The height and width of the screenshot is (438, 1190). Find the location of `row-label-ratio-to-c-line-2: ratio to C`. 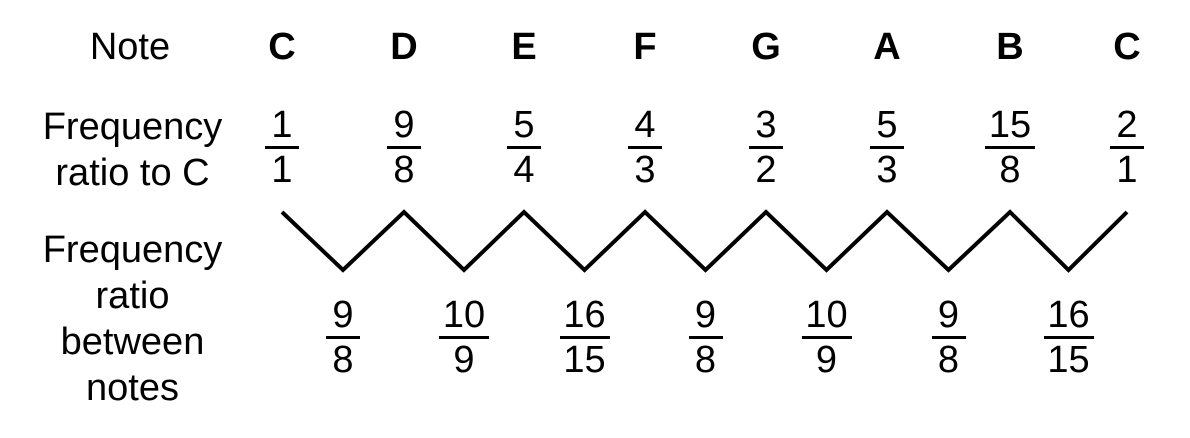

row-label-ratio-to-c-line-2: ratio to C is located at coordinates (132, 173).